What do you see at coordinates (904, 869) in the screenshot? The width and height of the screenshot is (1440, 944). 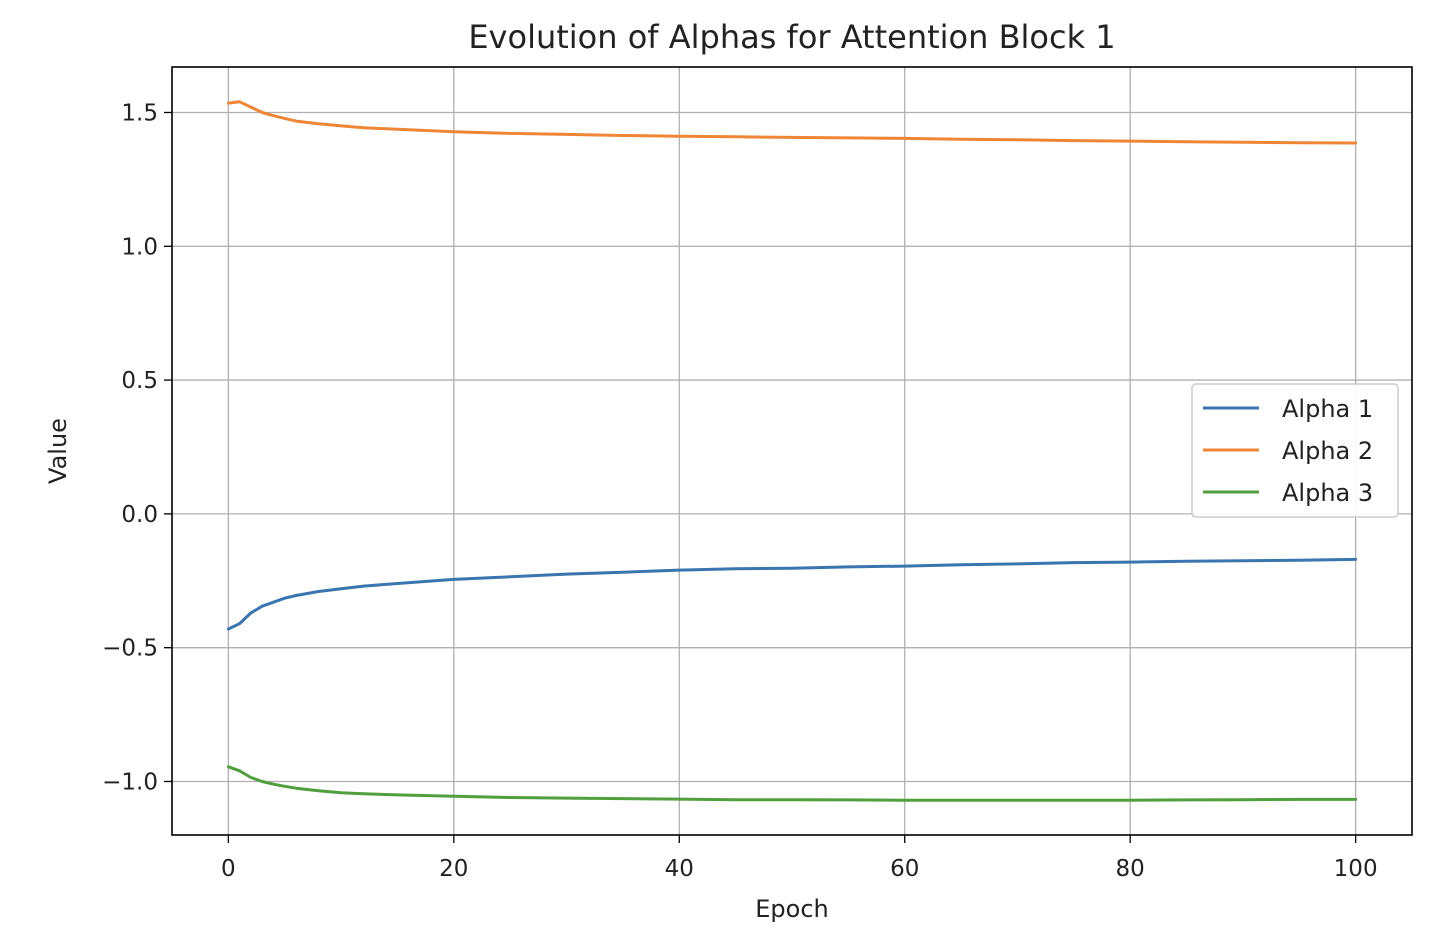 I see `x-tick-label: 60` at bounding box center [904, 869].